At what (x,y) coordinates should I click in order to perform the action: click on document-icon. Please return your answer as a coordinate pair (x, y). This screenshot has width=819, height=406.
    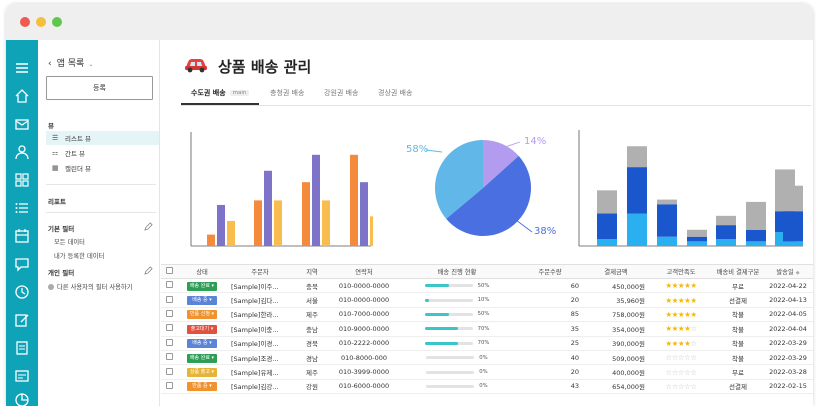
    Looking at the image, I should click on (22, 348).